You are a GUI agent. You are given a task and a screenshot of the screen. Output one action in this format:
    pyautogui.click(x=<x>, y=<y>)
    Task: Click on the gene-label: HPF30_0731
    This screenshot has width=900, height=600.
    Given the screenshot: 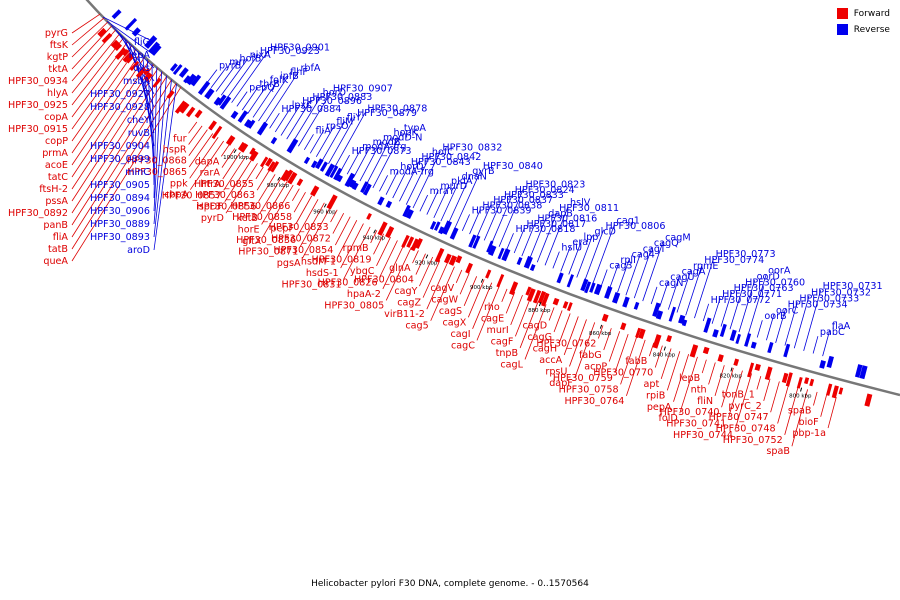 What is the action you would take?
    pyautogui.click(x=853, y=286)
    